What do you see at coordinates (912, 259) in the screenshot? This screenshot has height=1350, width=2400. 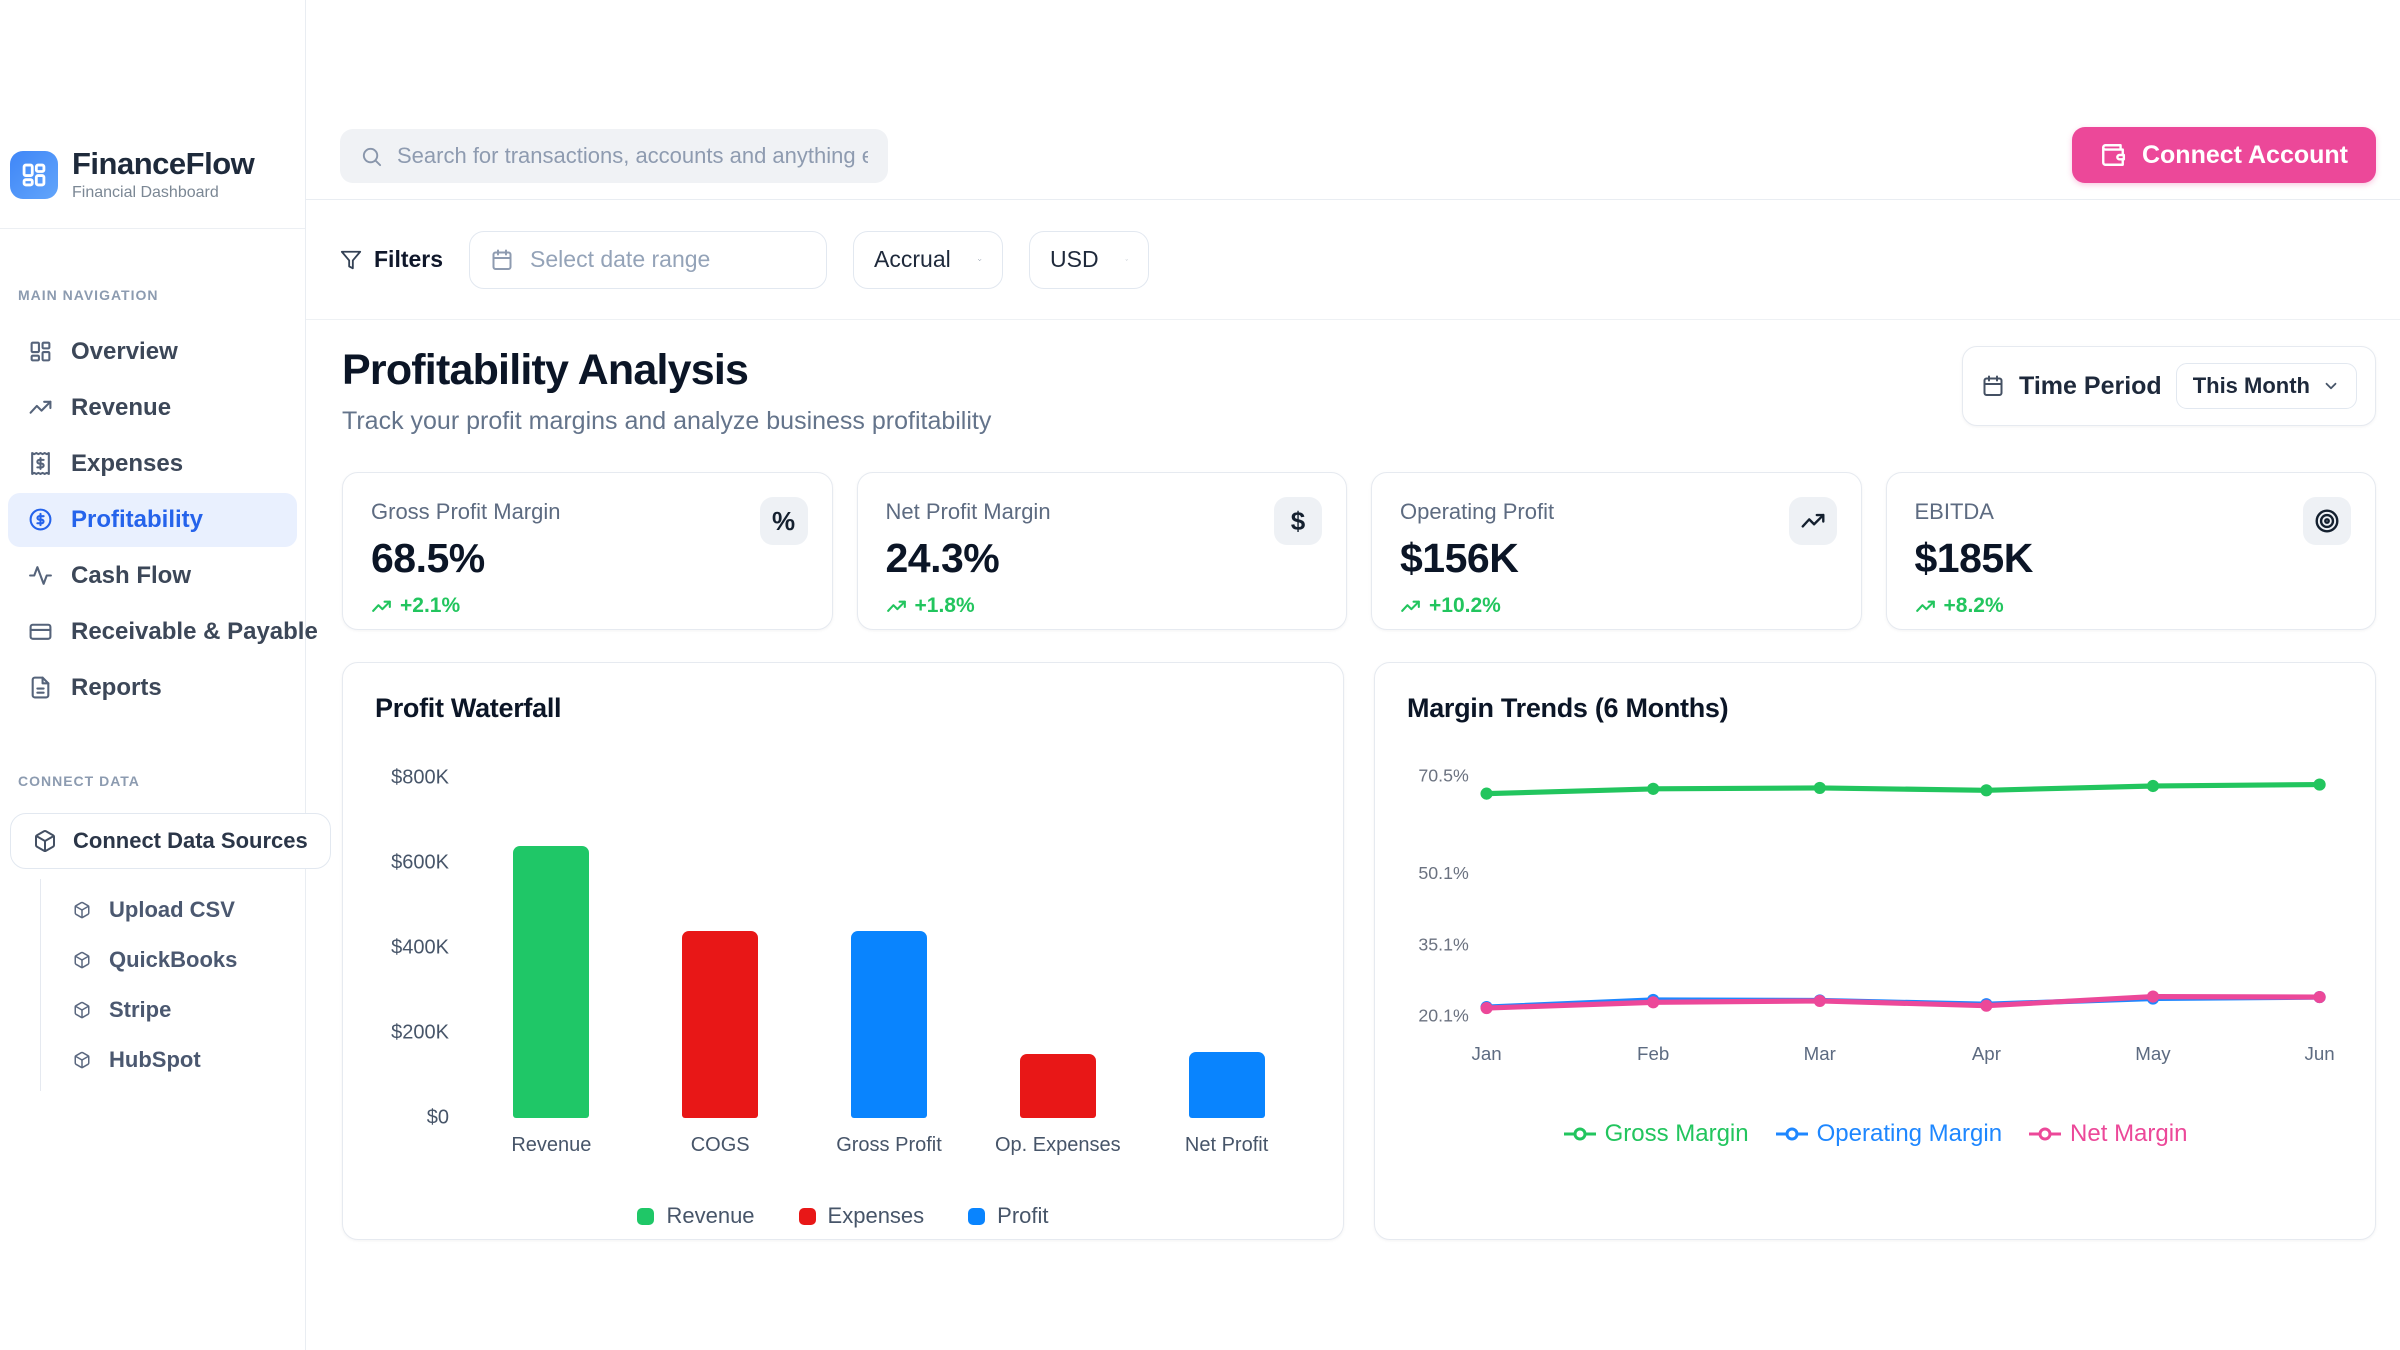 I see `accounting-basis-value: Accrual` at bounding box center [912, 259].